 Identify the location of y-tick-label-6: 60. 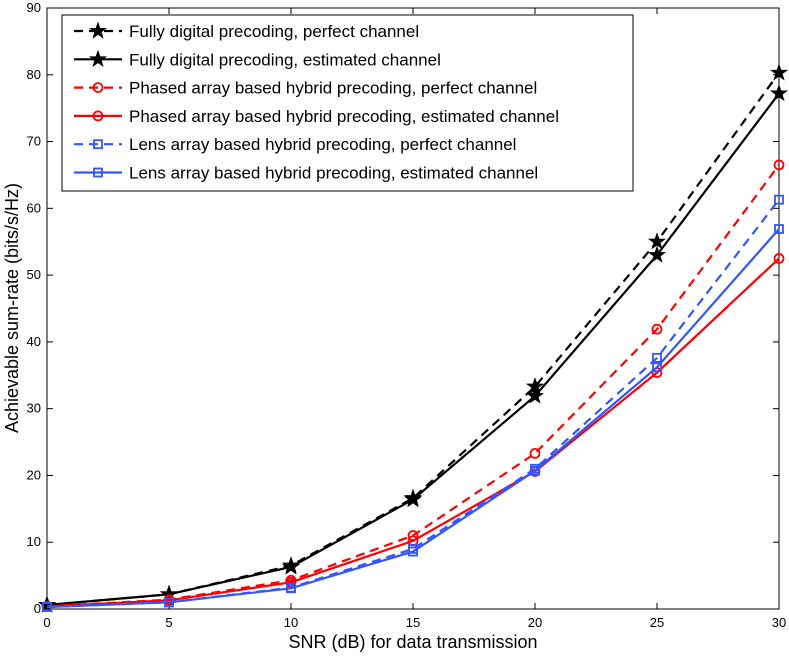
(34, 207).